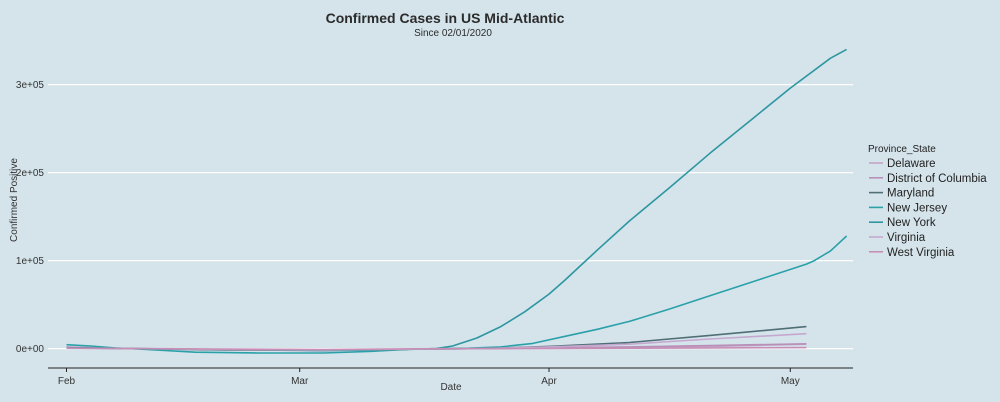 The height and width of the screenshot is (402, 1000). I want to click on legend-label: Maryland, so click(910, 194).